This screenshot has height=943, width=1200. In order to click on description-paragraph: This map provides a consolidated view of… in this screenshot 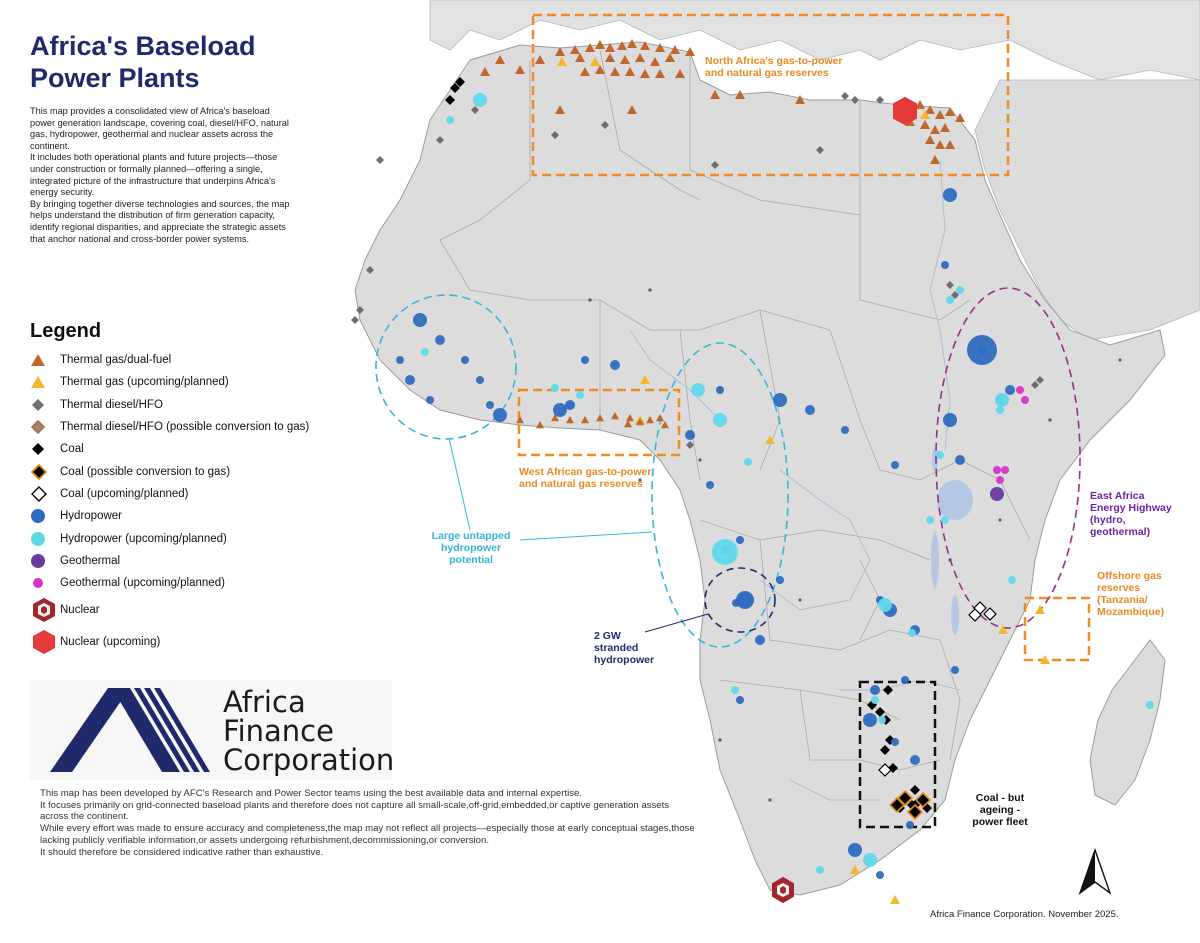, I will do `click(159, 128)`.